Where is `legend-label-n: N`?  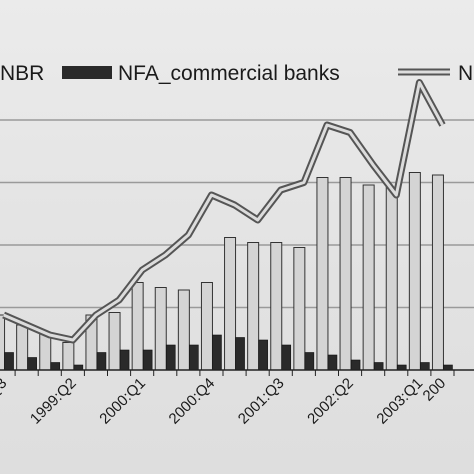 legend-label-n: N is located at coordinates (465, 73).